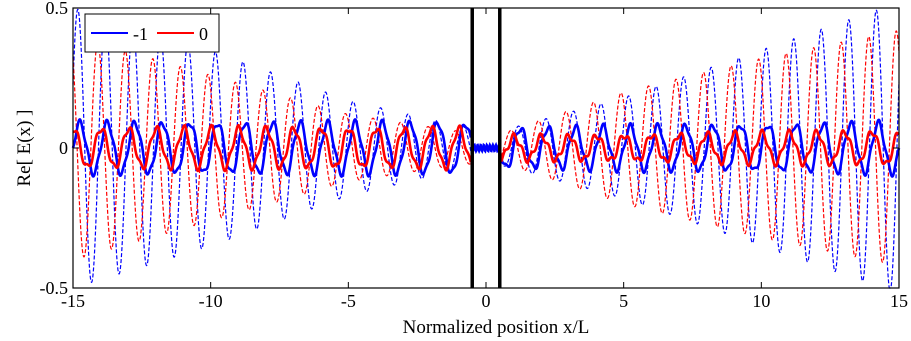 The width and height of the screenshot is (911, 341). I want to click on x-tick-label: 0, so click(486, 301).